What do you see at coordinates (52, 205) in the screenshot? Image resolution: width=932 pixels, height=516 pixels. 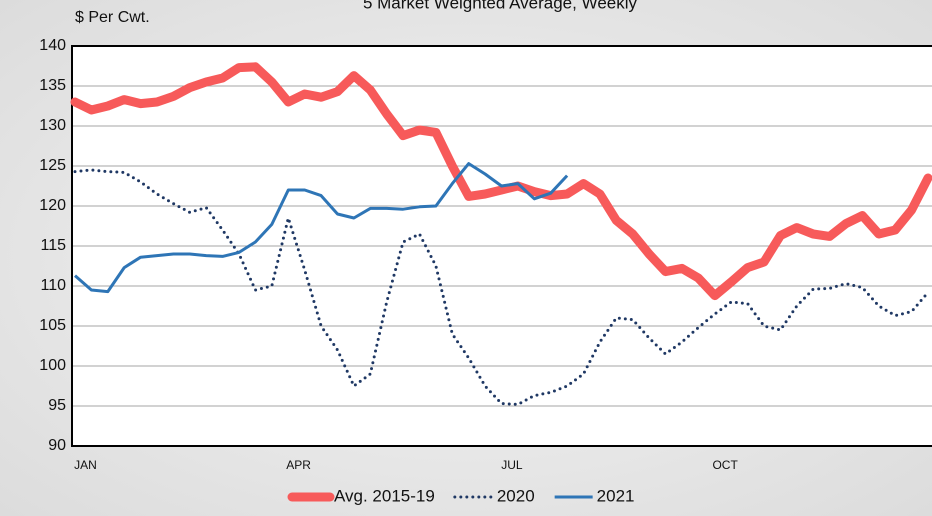 I see `y-tick-label: 120` at bounding box center [52, 205].